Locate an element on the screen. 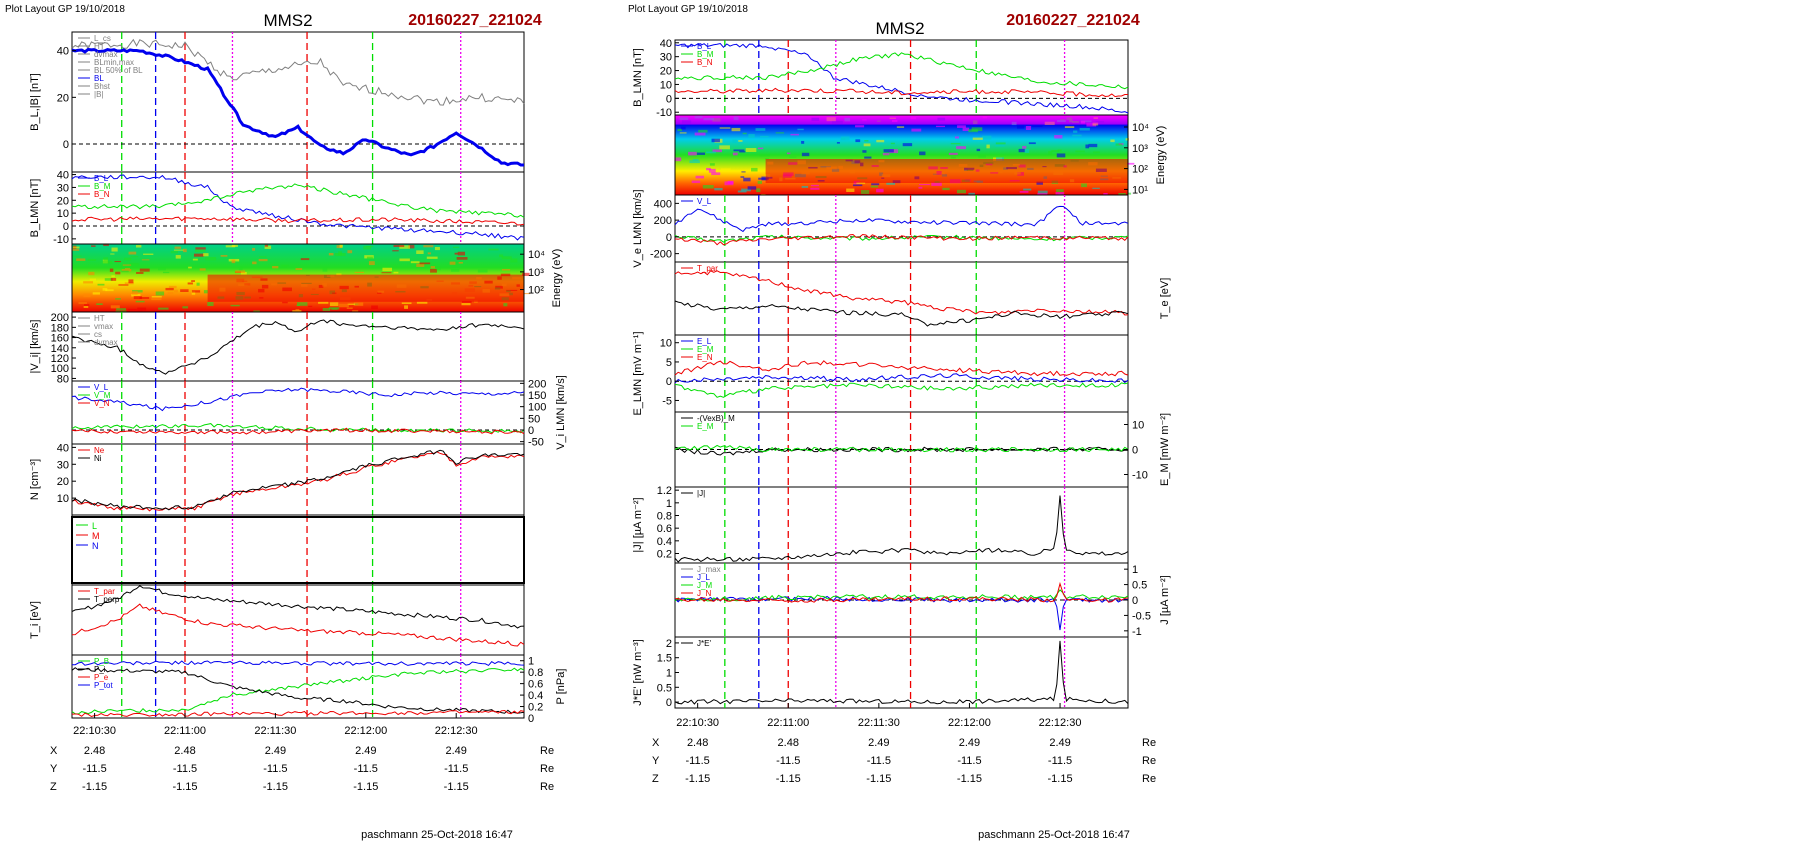 The image size is (1804, 841). legend-label: T_perp is located at coordinates (107, 599).